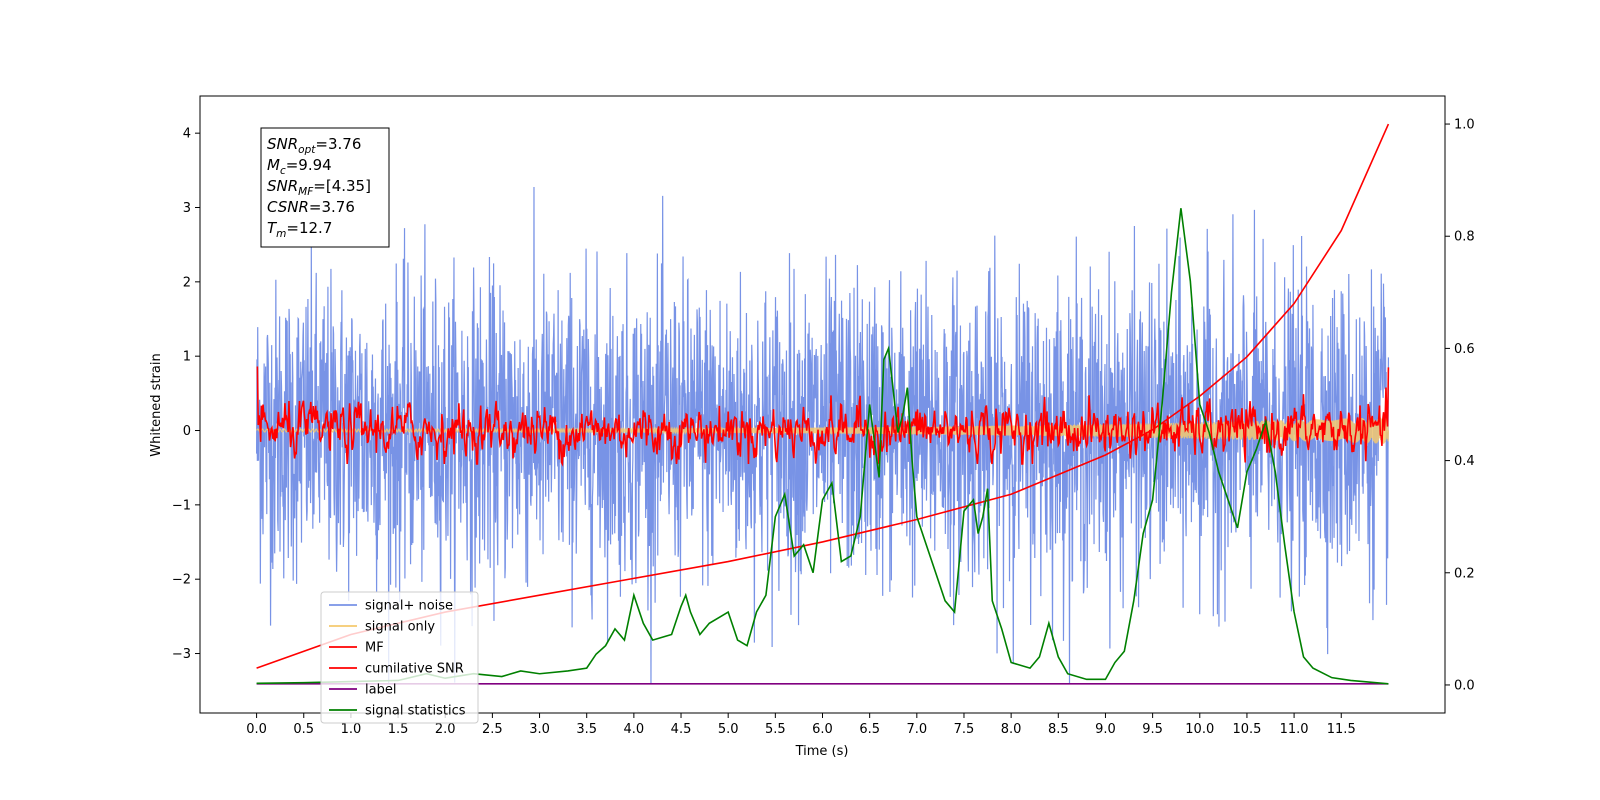 The height and width of the screenshot is (800, 1600). Describe the element at coordinates (586, 729) in the screenshot. I see `x-tick-label: 3.5` at that location.